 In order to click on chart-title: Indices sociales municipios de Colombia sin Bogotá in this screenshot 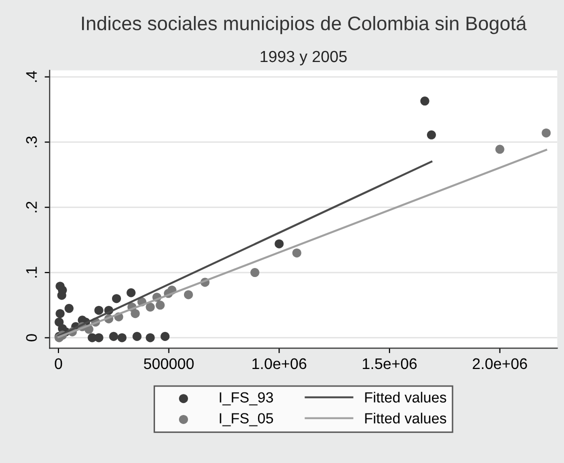, I will do `click(304, 25)`.